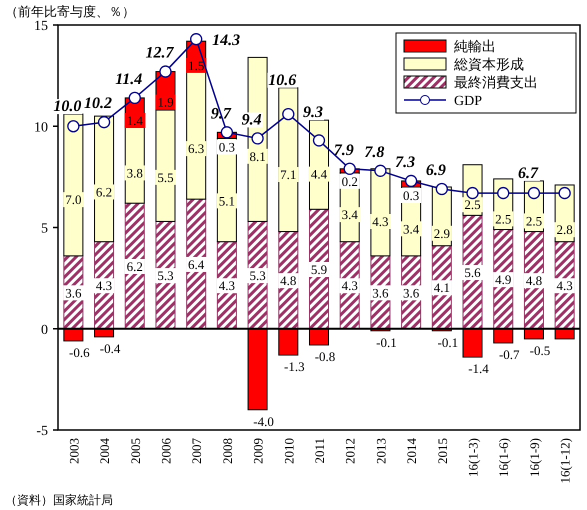 The width and height of the screenshot is (587, 510). What do you see at coordinates (41, 26) in the screenshot?
I see `y-tick-label: 15` at bounding box center [41, 26].